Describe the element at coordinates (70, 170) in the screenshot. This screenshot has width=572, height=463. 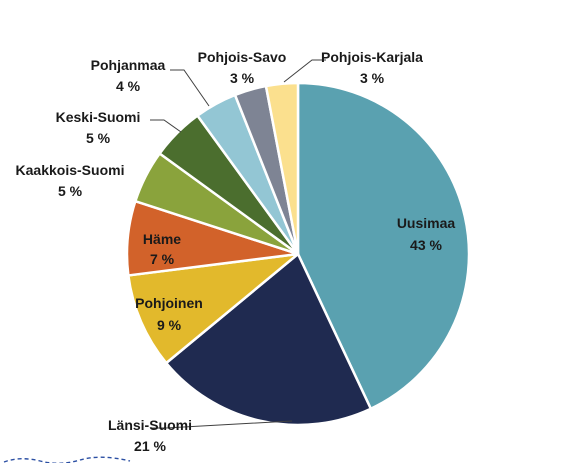
I see `slice-category-label: Kaakkois-Suomi` at that location.